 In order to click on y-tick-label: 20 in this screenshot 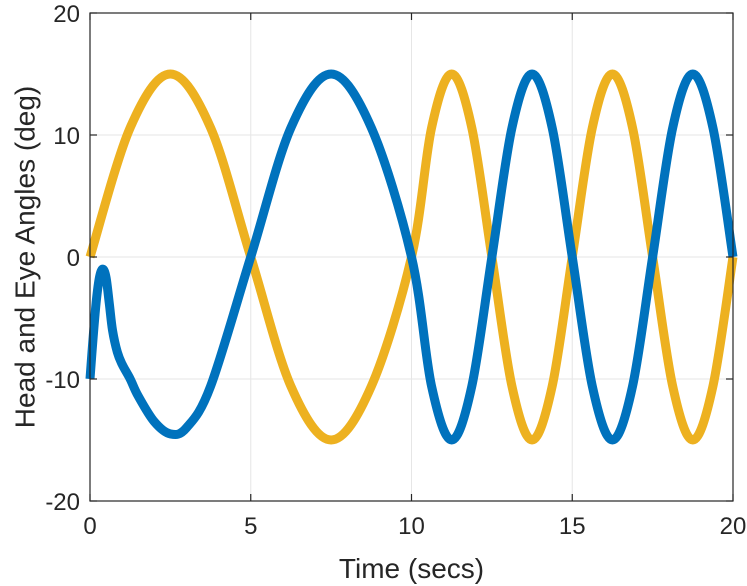, I will do `click(66, 14)`.